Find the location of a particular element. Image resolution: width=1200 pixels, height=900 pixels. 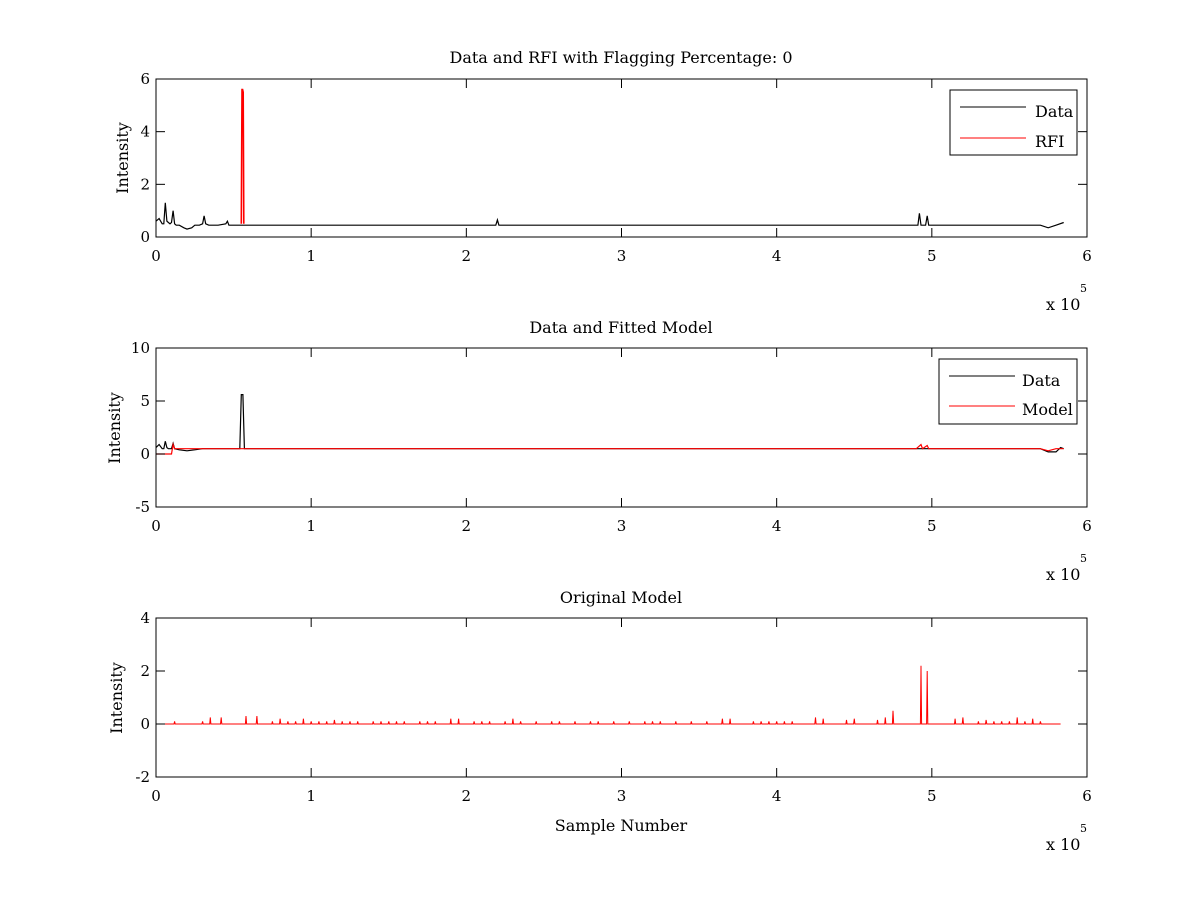

x-axis-label: Sample Number is located at coordinates (621, 825).